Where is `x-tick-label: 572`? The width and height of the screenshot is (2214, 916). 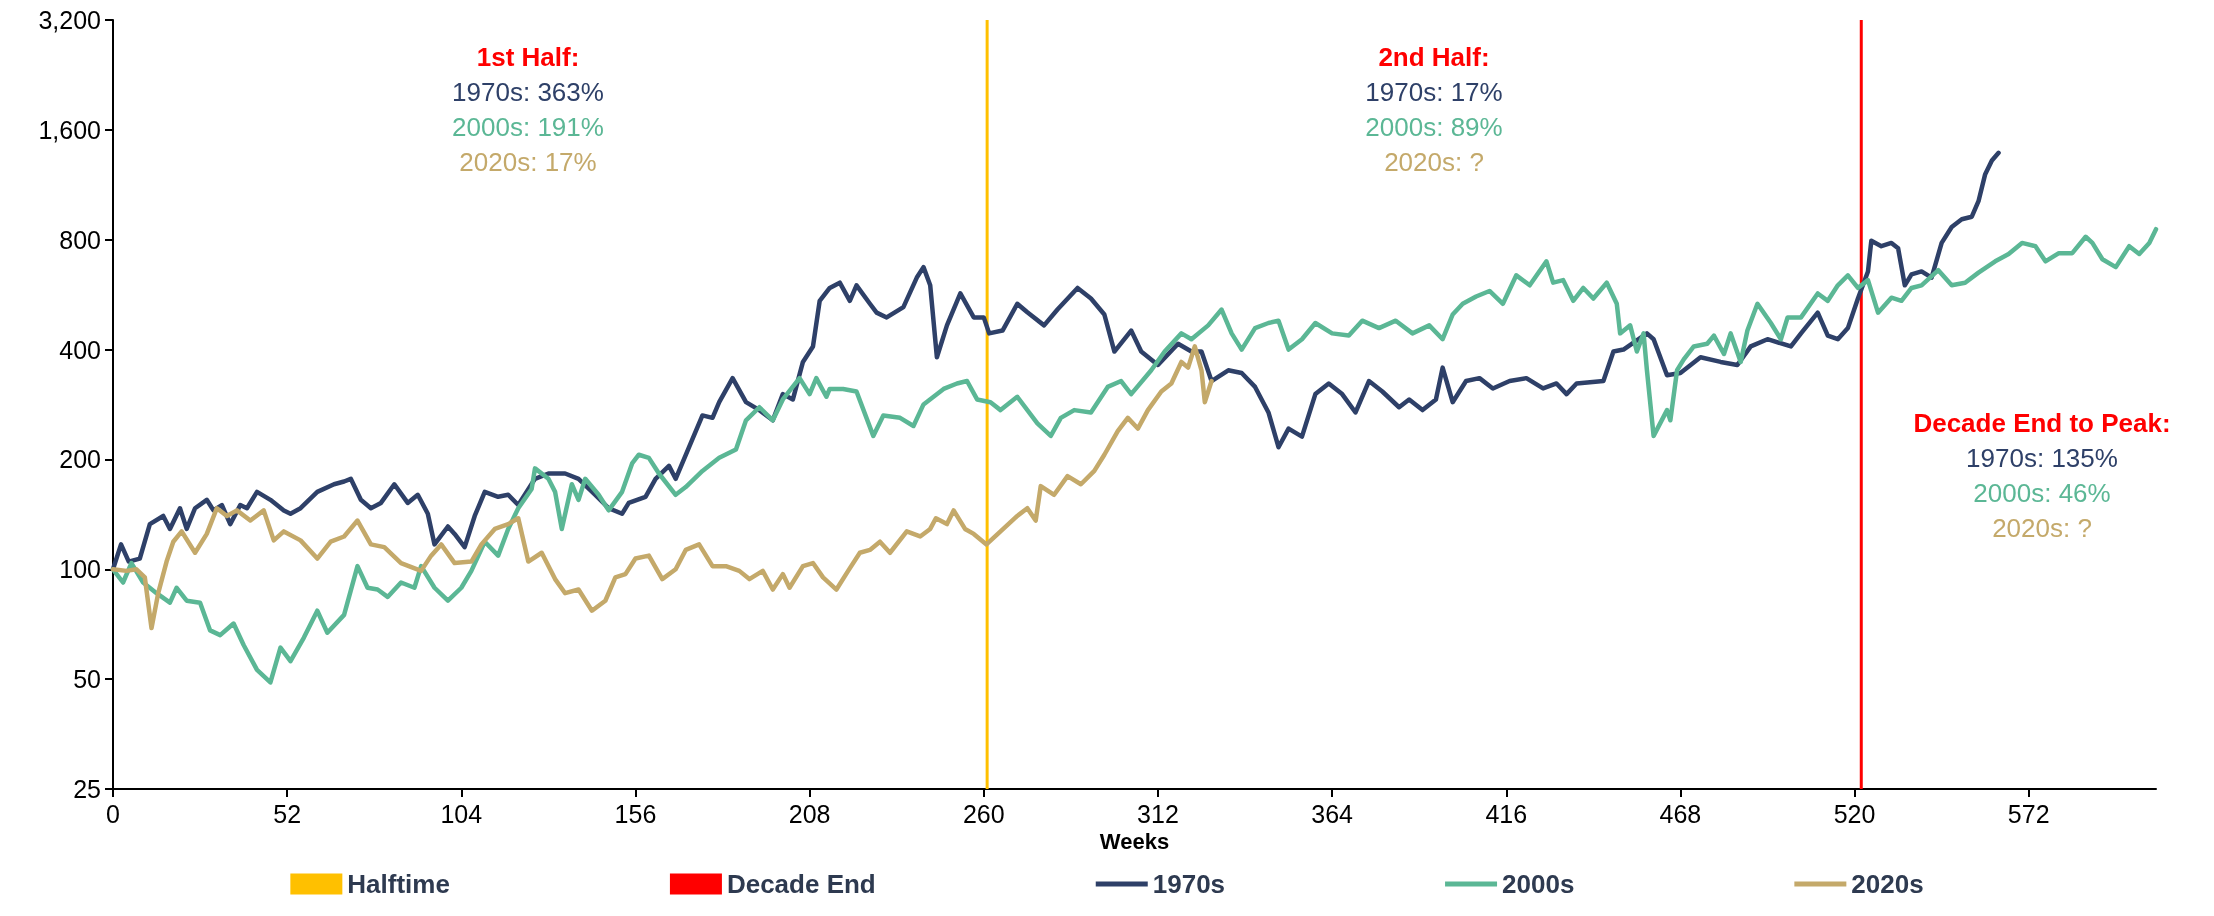
x-tick-label: 572 is located at coordinates (2028, 813).